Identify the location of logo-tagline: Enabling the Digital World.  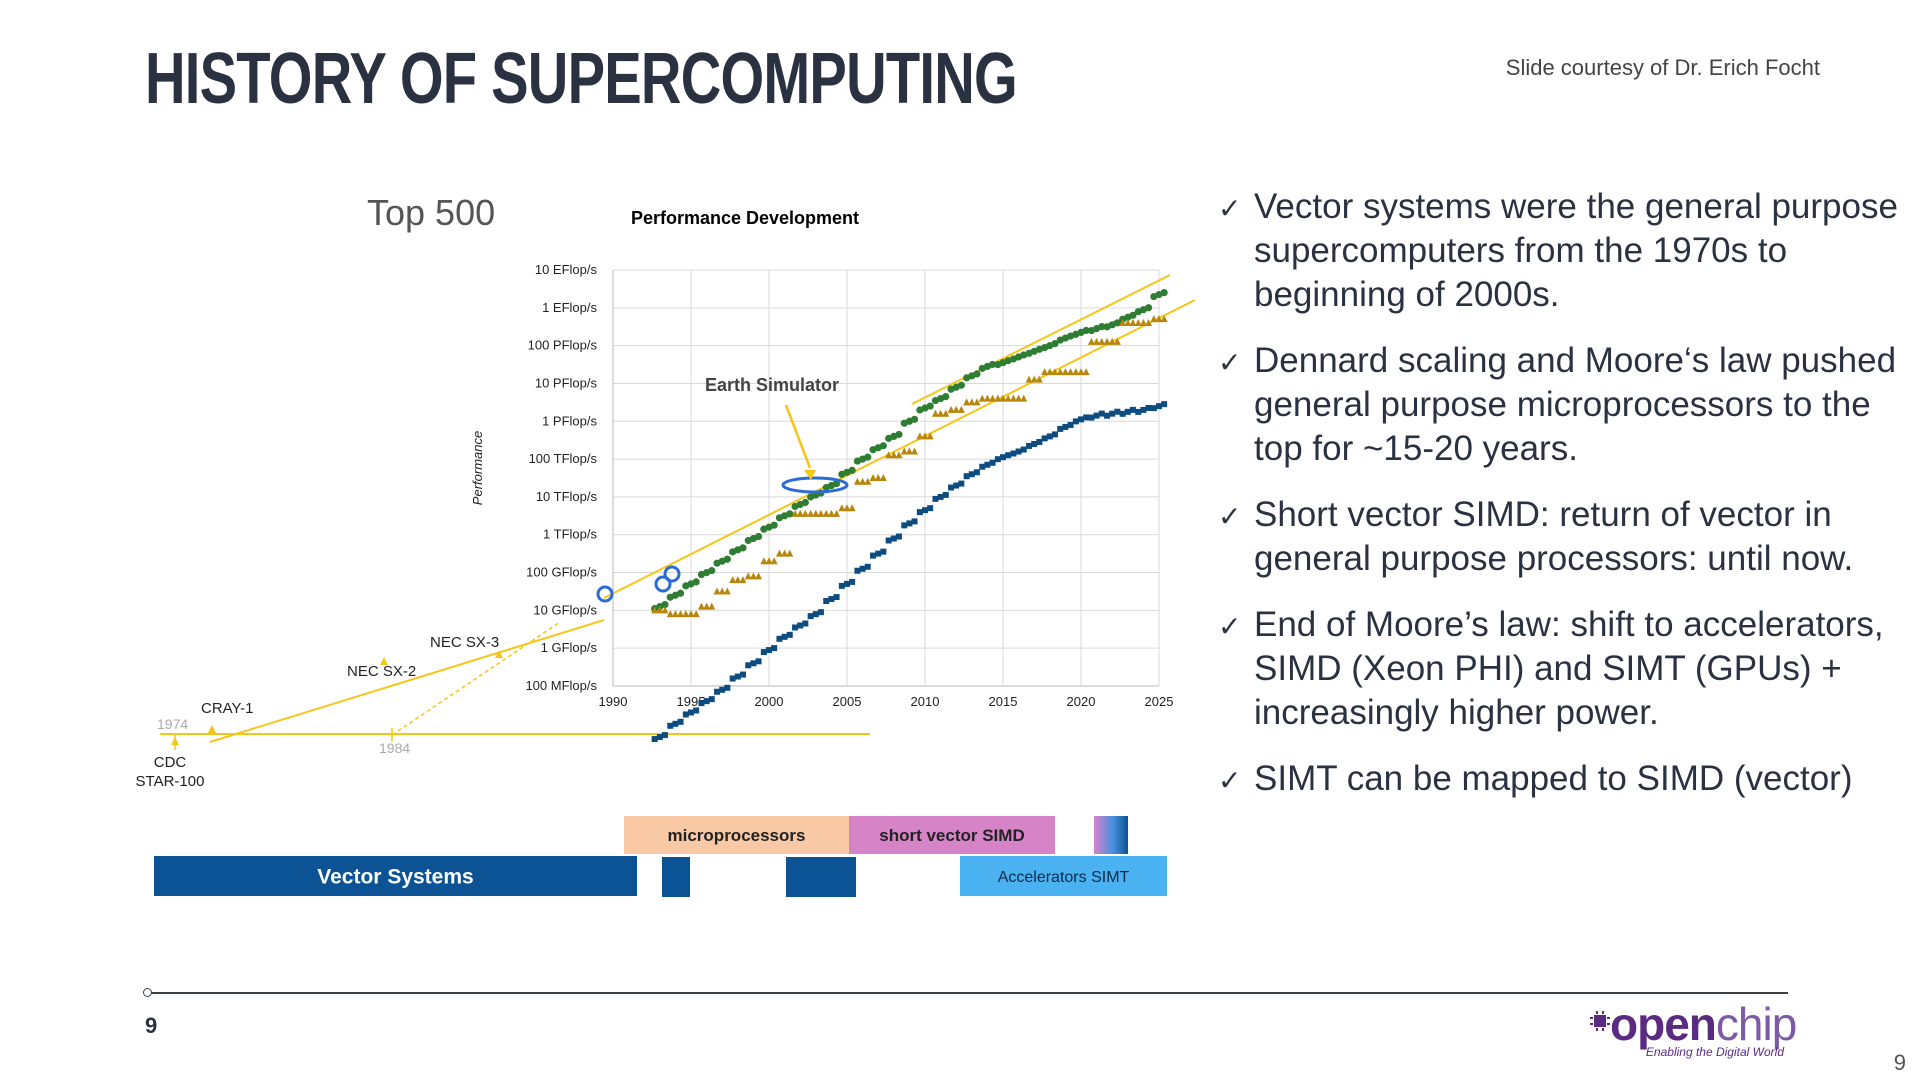
(1714, 1052).